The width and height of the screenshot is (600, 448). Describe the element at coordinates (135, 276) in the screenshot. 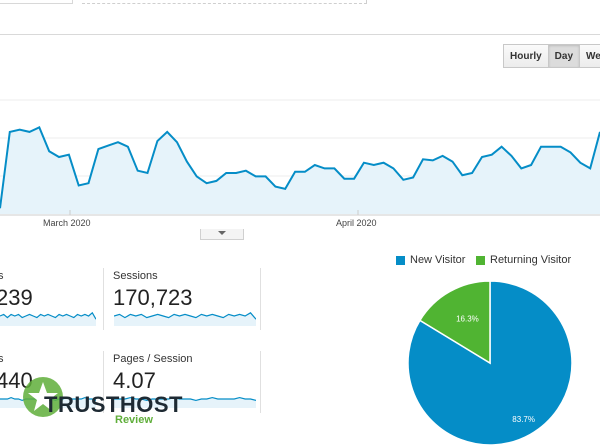

I see `metric-label-sessions: Sessions` at that location.